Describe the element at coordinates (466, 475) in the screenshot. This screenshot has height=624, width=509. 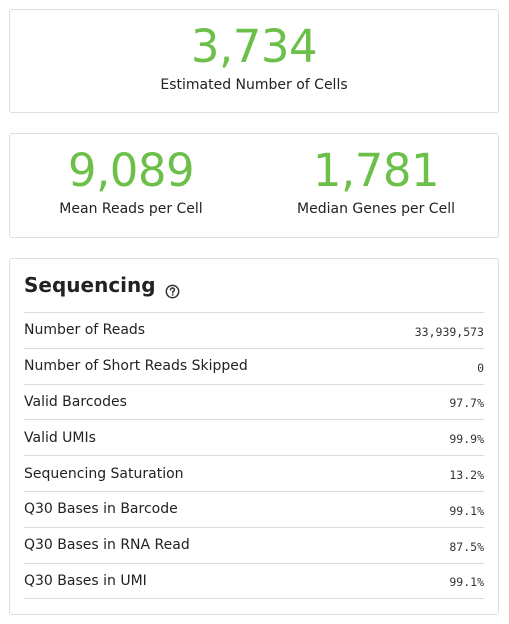
I see `row-value: 13.2%` at that location.